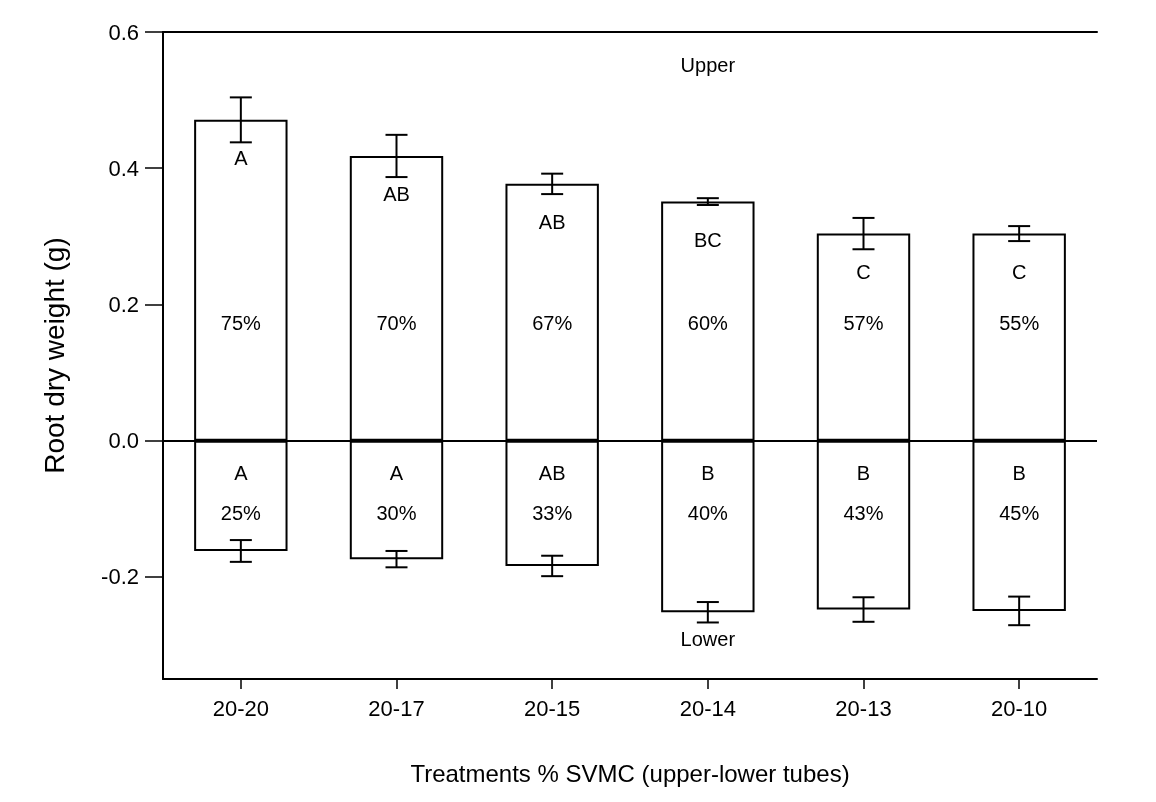 The height and width of the screenshot is (802, 1156). Describe the element at coordinates (54, 355) in the screenshot. I see `y-axis-title: Root dry weight (g)` at that location.